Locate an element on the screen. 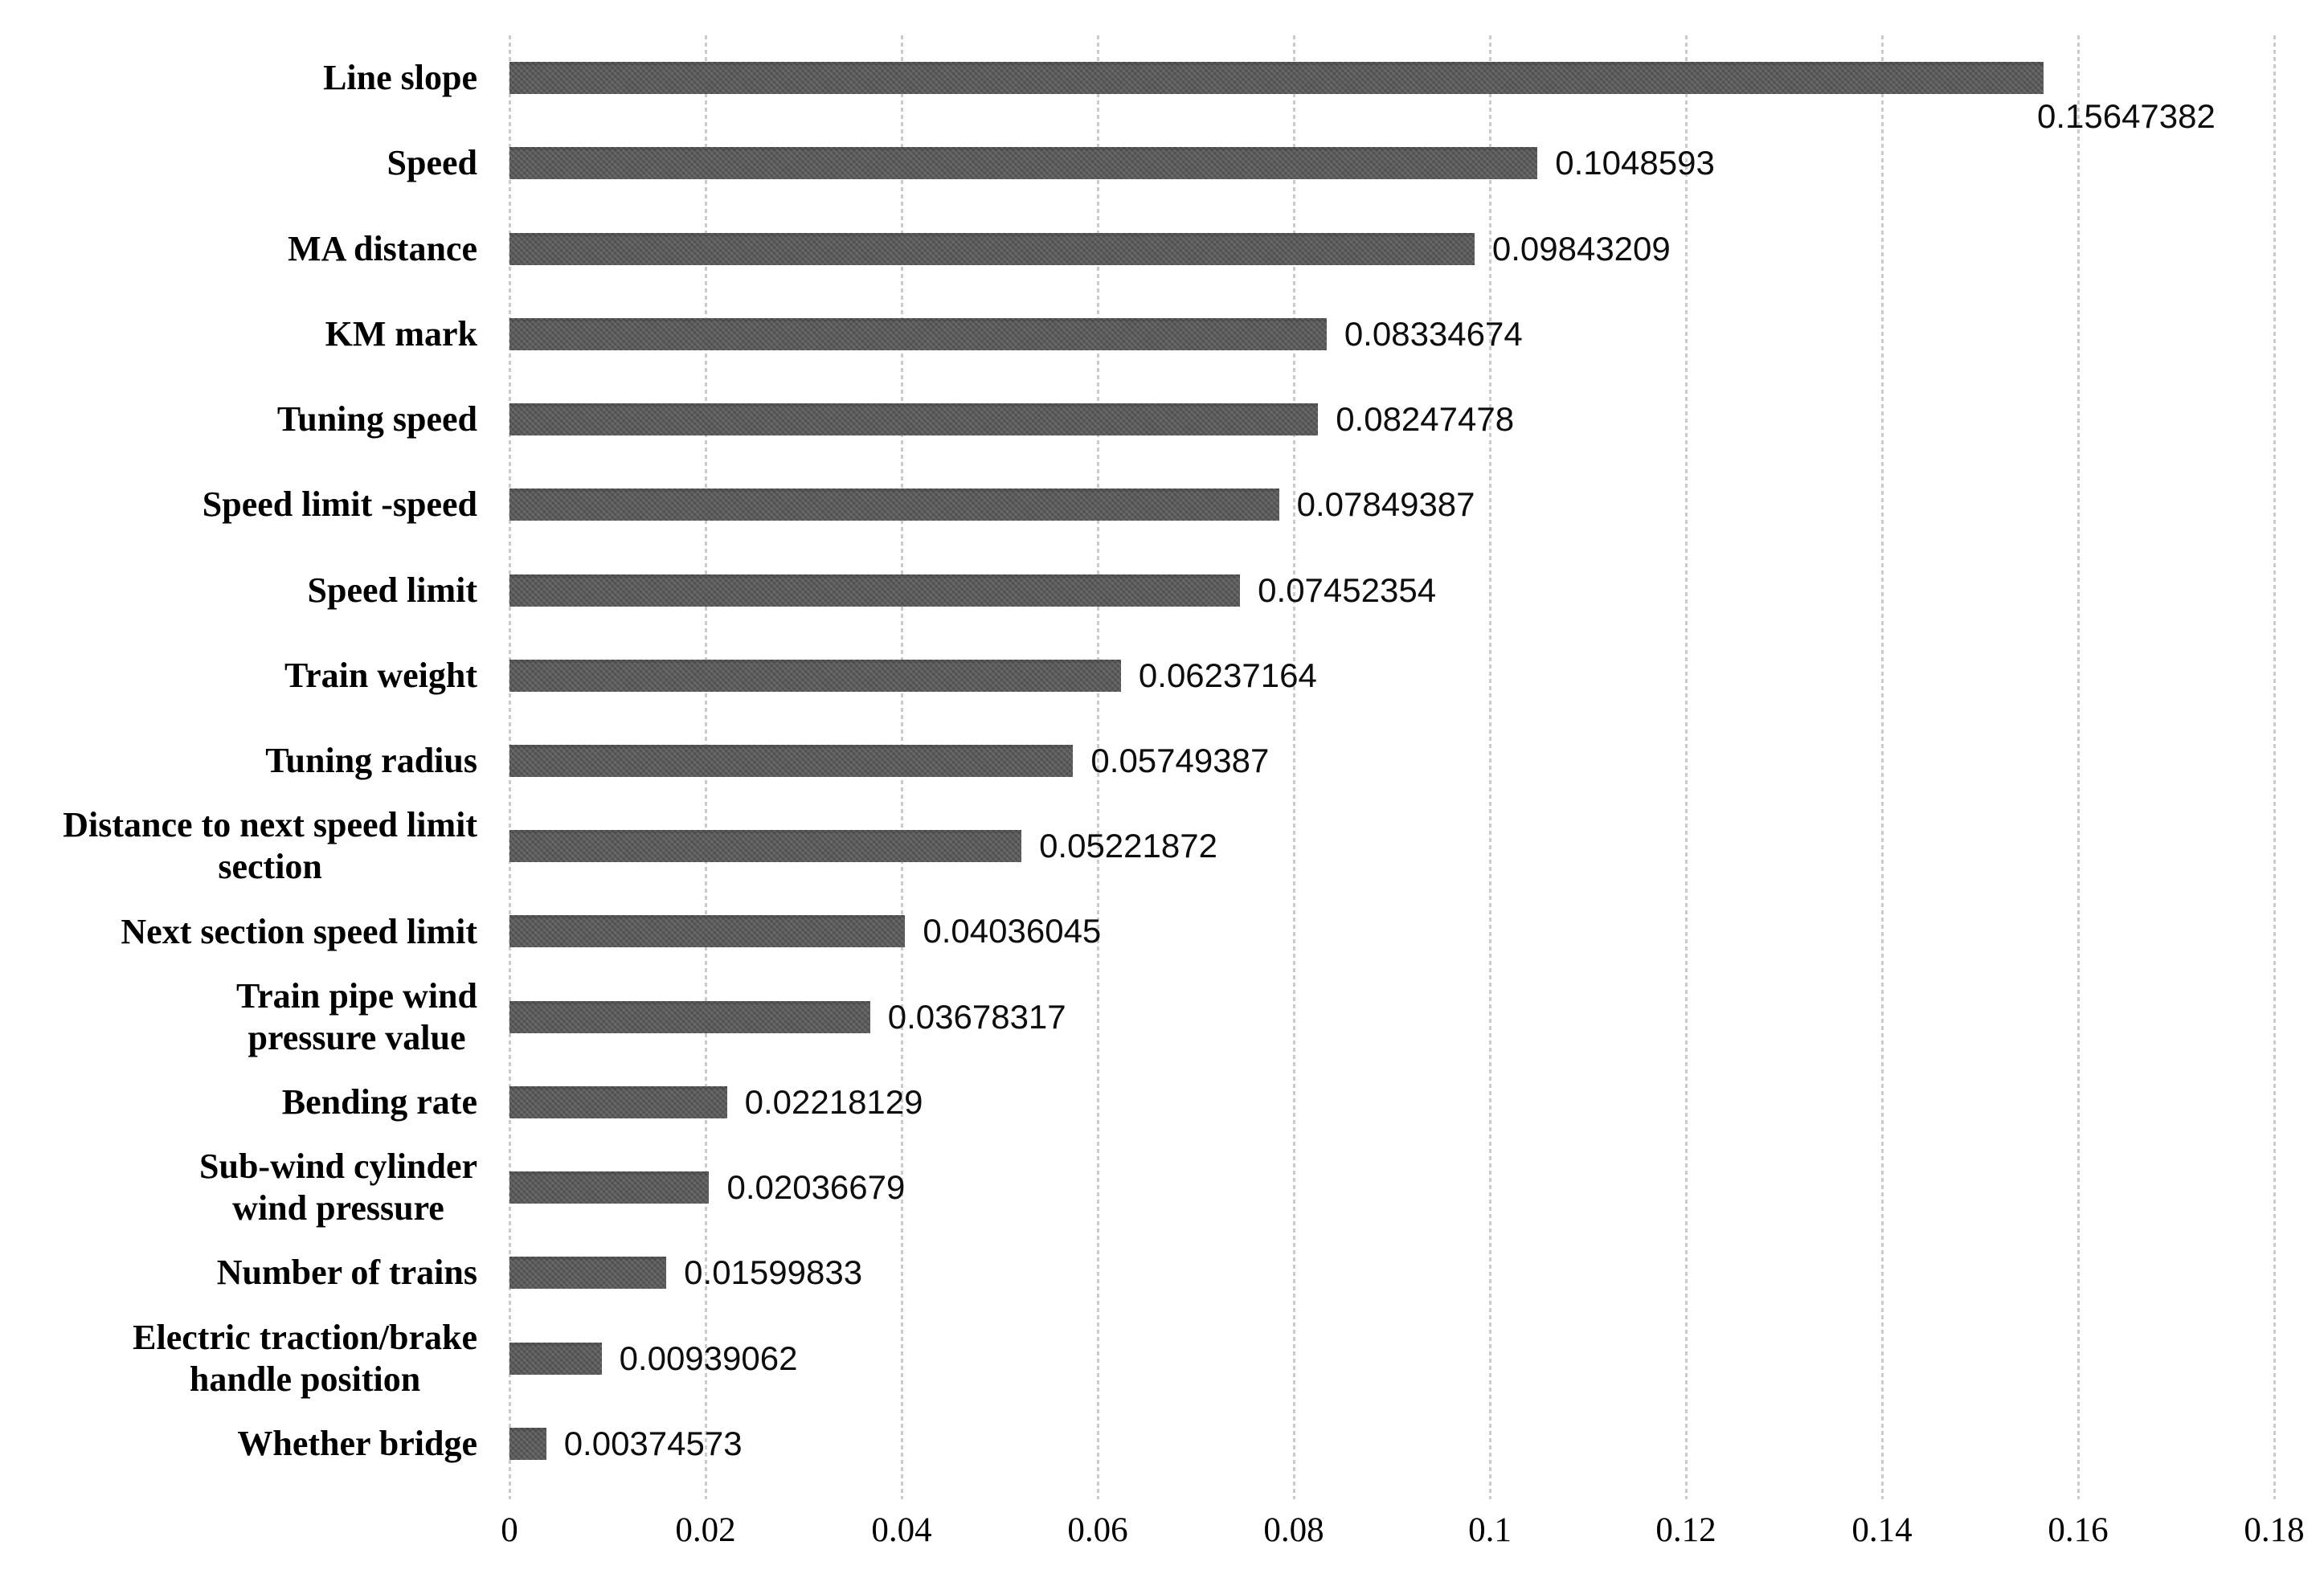  category-label: Number of trains is located at coordinates (238, 1272).